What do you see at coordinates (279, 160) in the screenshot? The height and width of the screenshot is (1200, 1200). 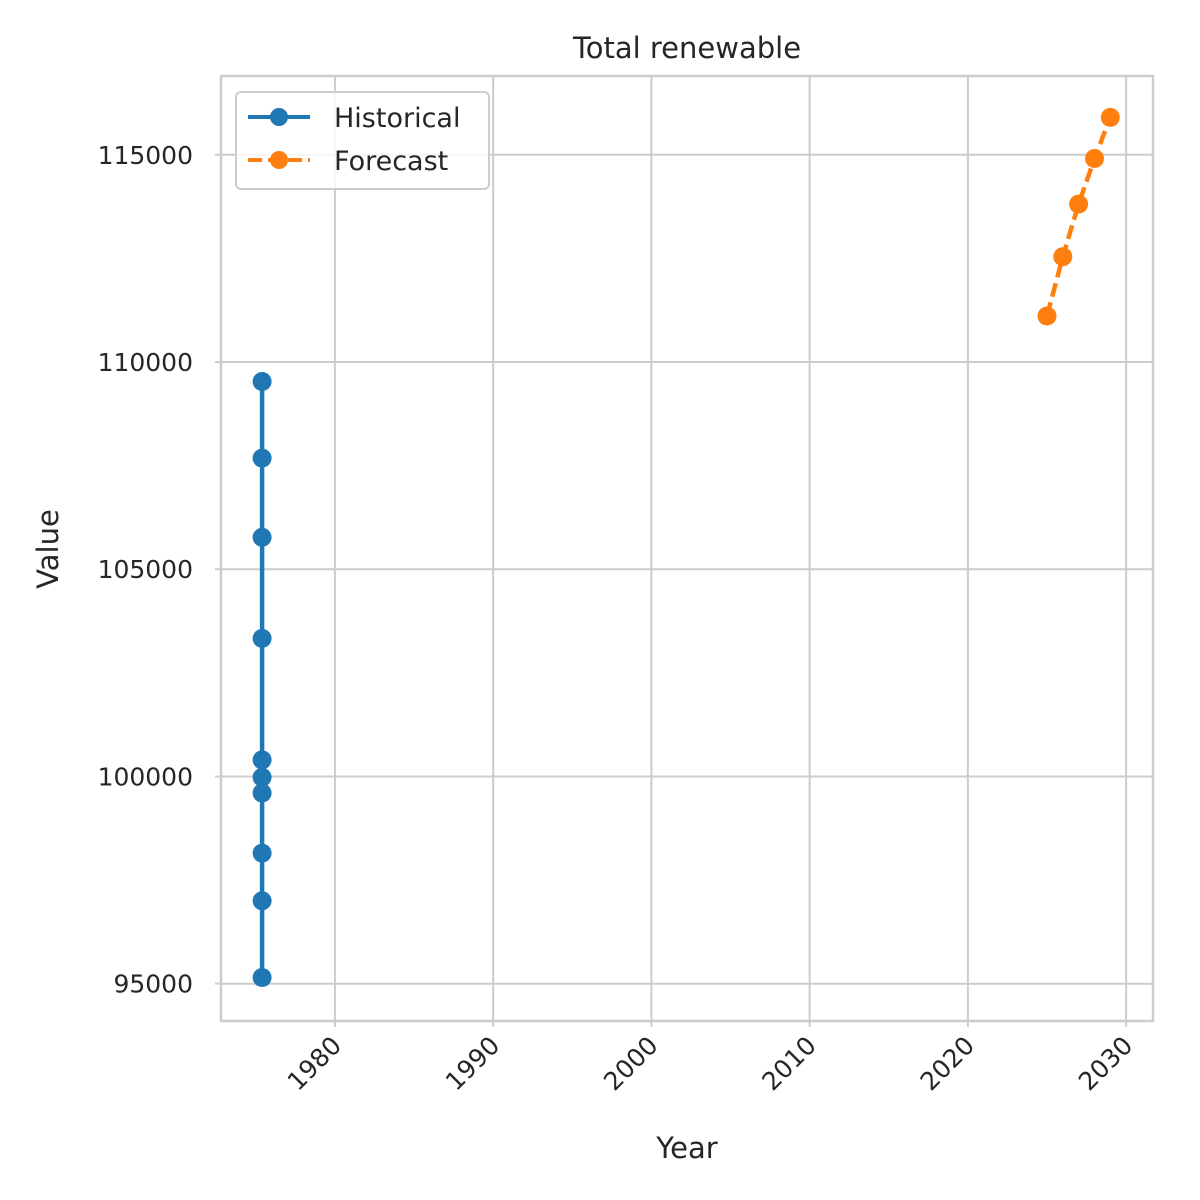 I see `legend-forecast-marker` at bounding box center [279, 160].